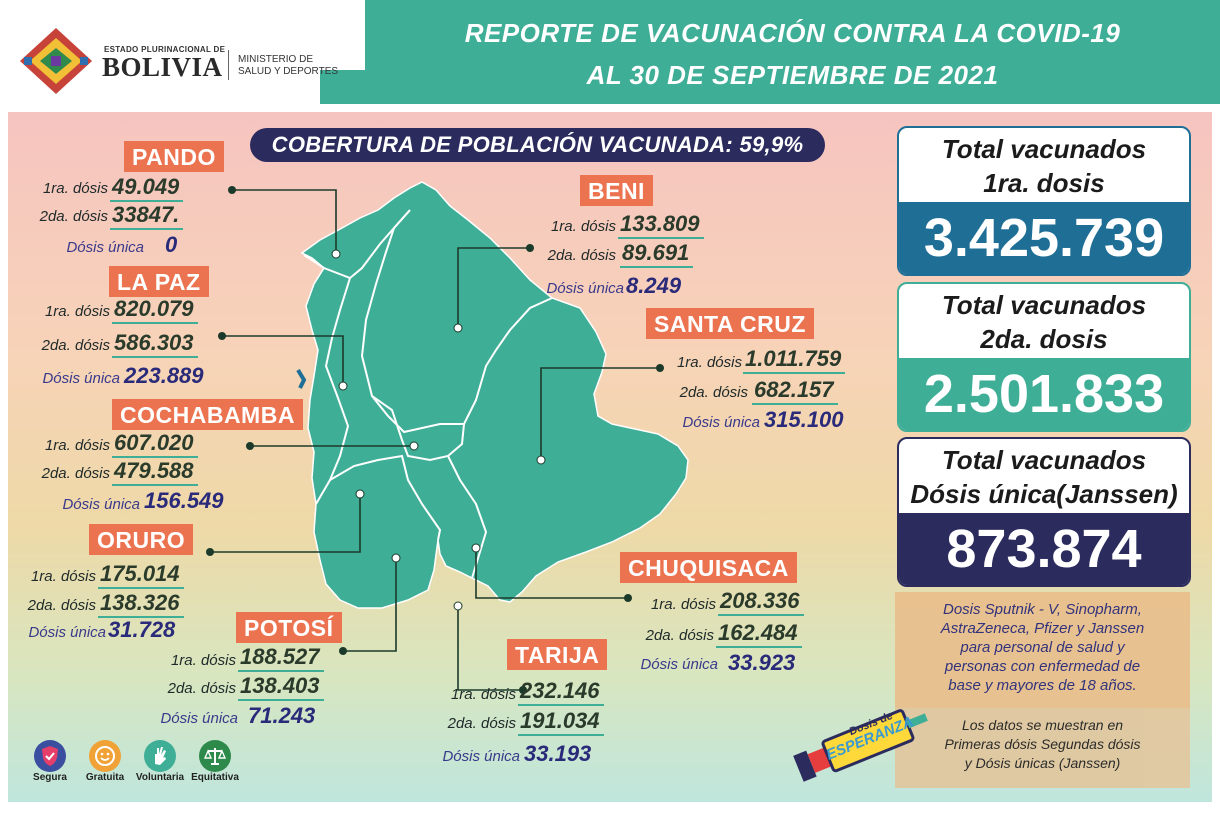 This screenshot has width=1220, height=815. Describe the element at coordinates (1042, 628) in the screenshot. I see `vaccine-note-line: AstraZeneca, Pfizer y Janssen` at that location.